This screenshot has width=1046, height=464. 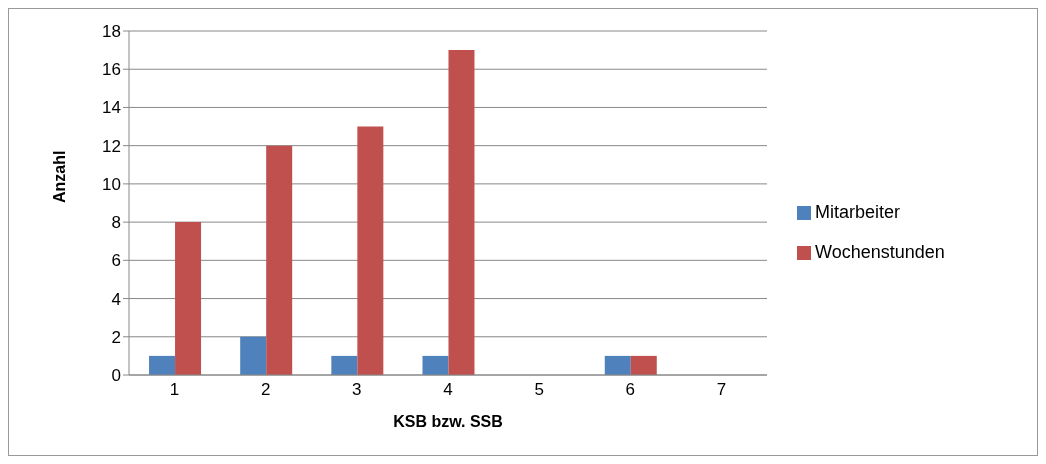 What do you see at coordinates (357, 390) in the screenshot?
I see `x-tick-label: 3` at bounding box center [357, 390].